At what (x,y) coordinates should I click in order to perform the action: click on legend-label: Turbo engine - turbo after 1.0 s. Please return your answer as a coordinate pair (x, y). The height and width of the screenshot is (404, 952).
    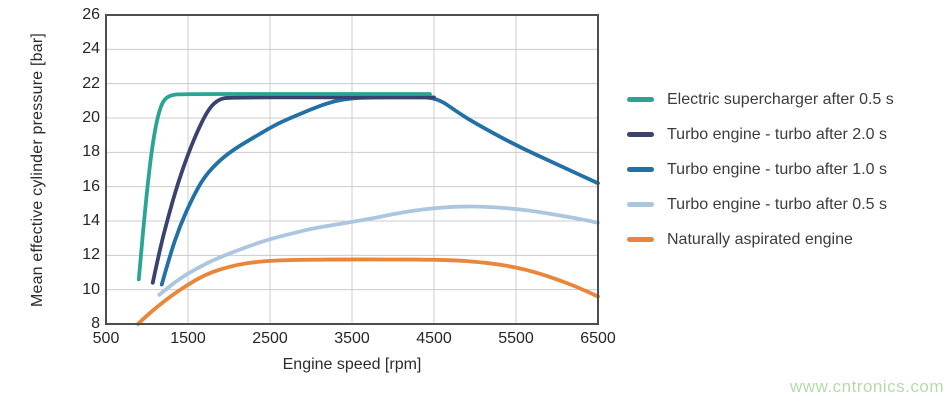
    Looking at the image, I should click on (777, 169).